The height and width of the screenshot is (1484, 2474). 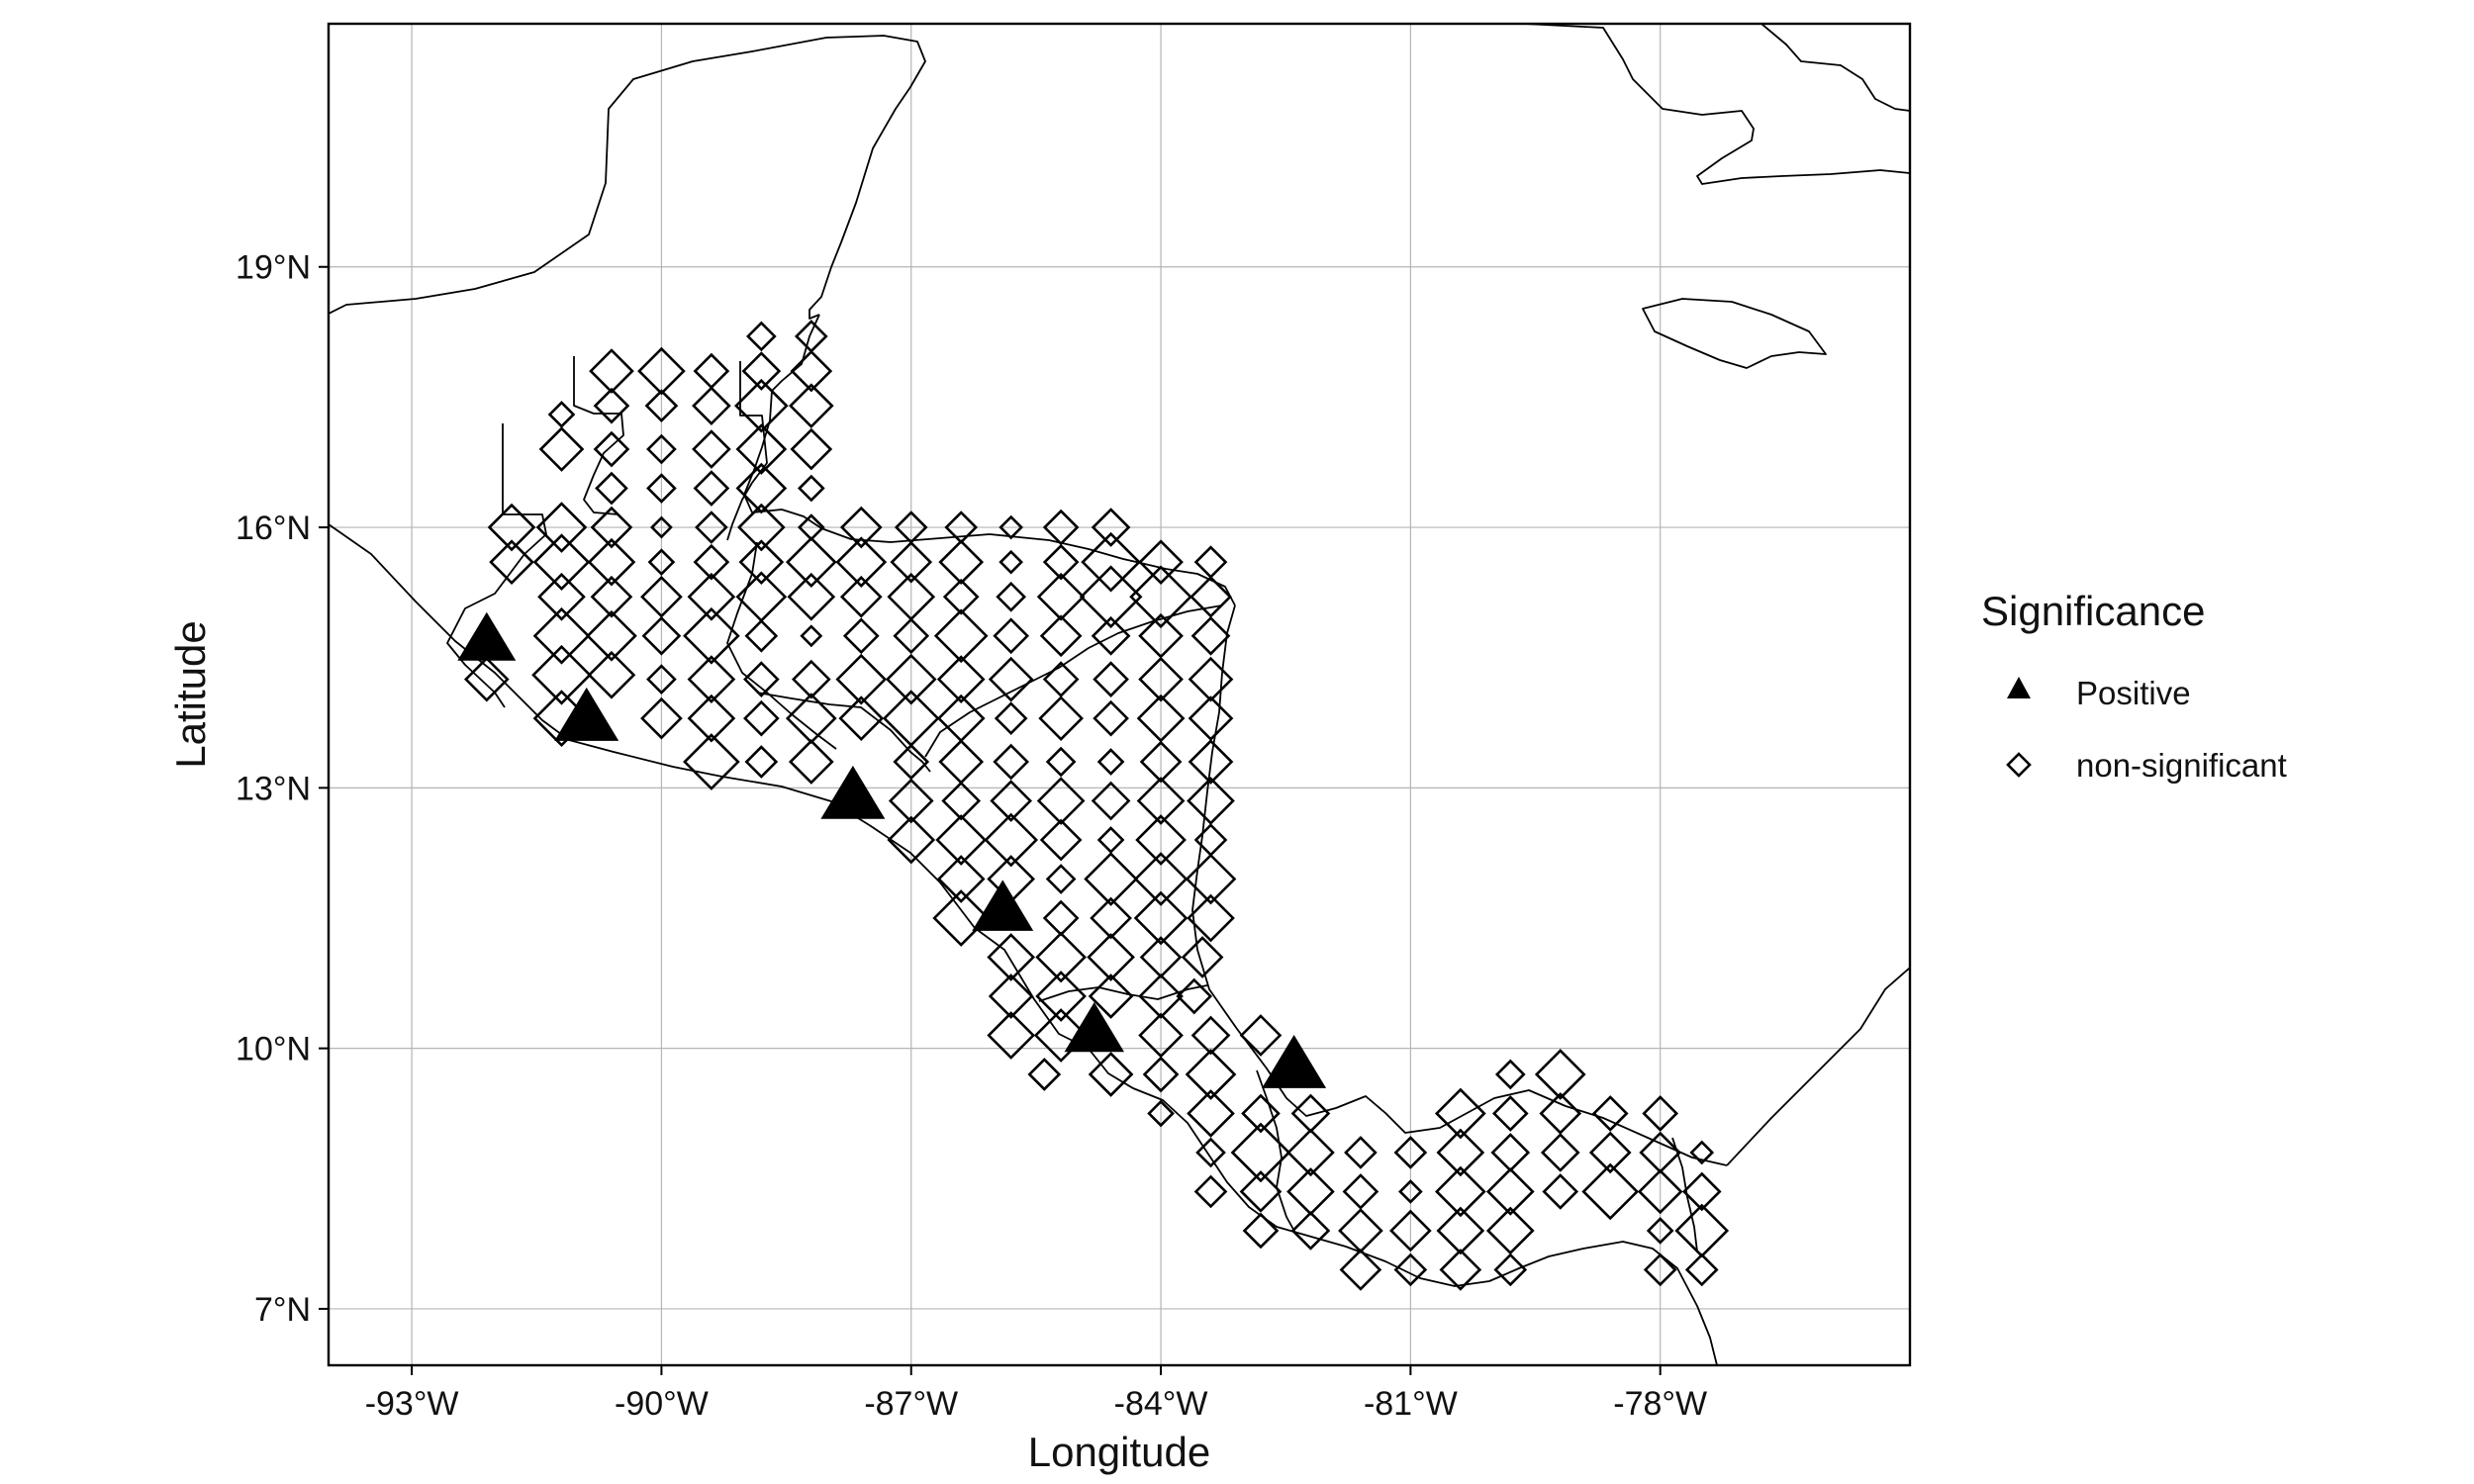 What do you see at coordinates (2181, 765) in the screenshot?
I see `legend-nonsig-label: non-significant` at bounding box center [2181, 765].